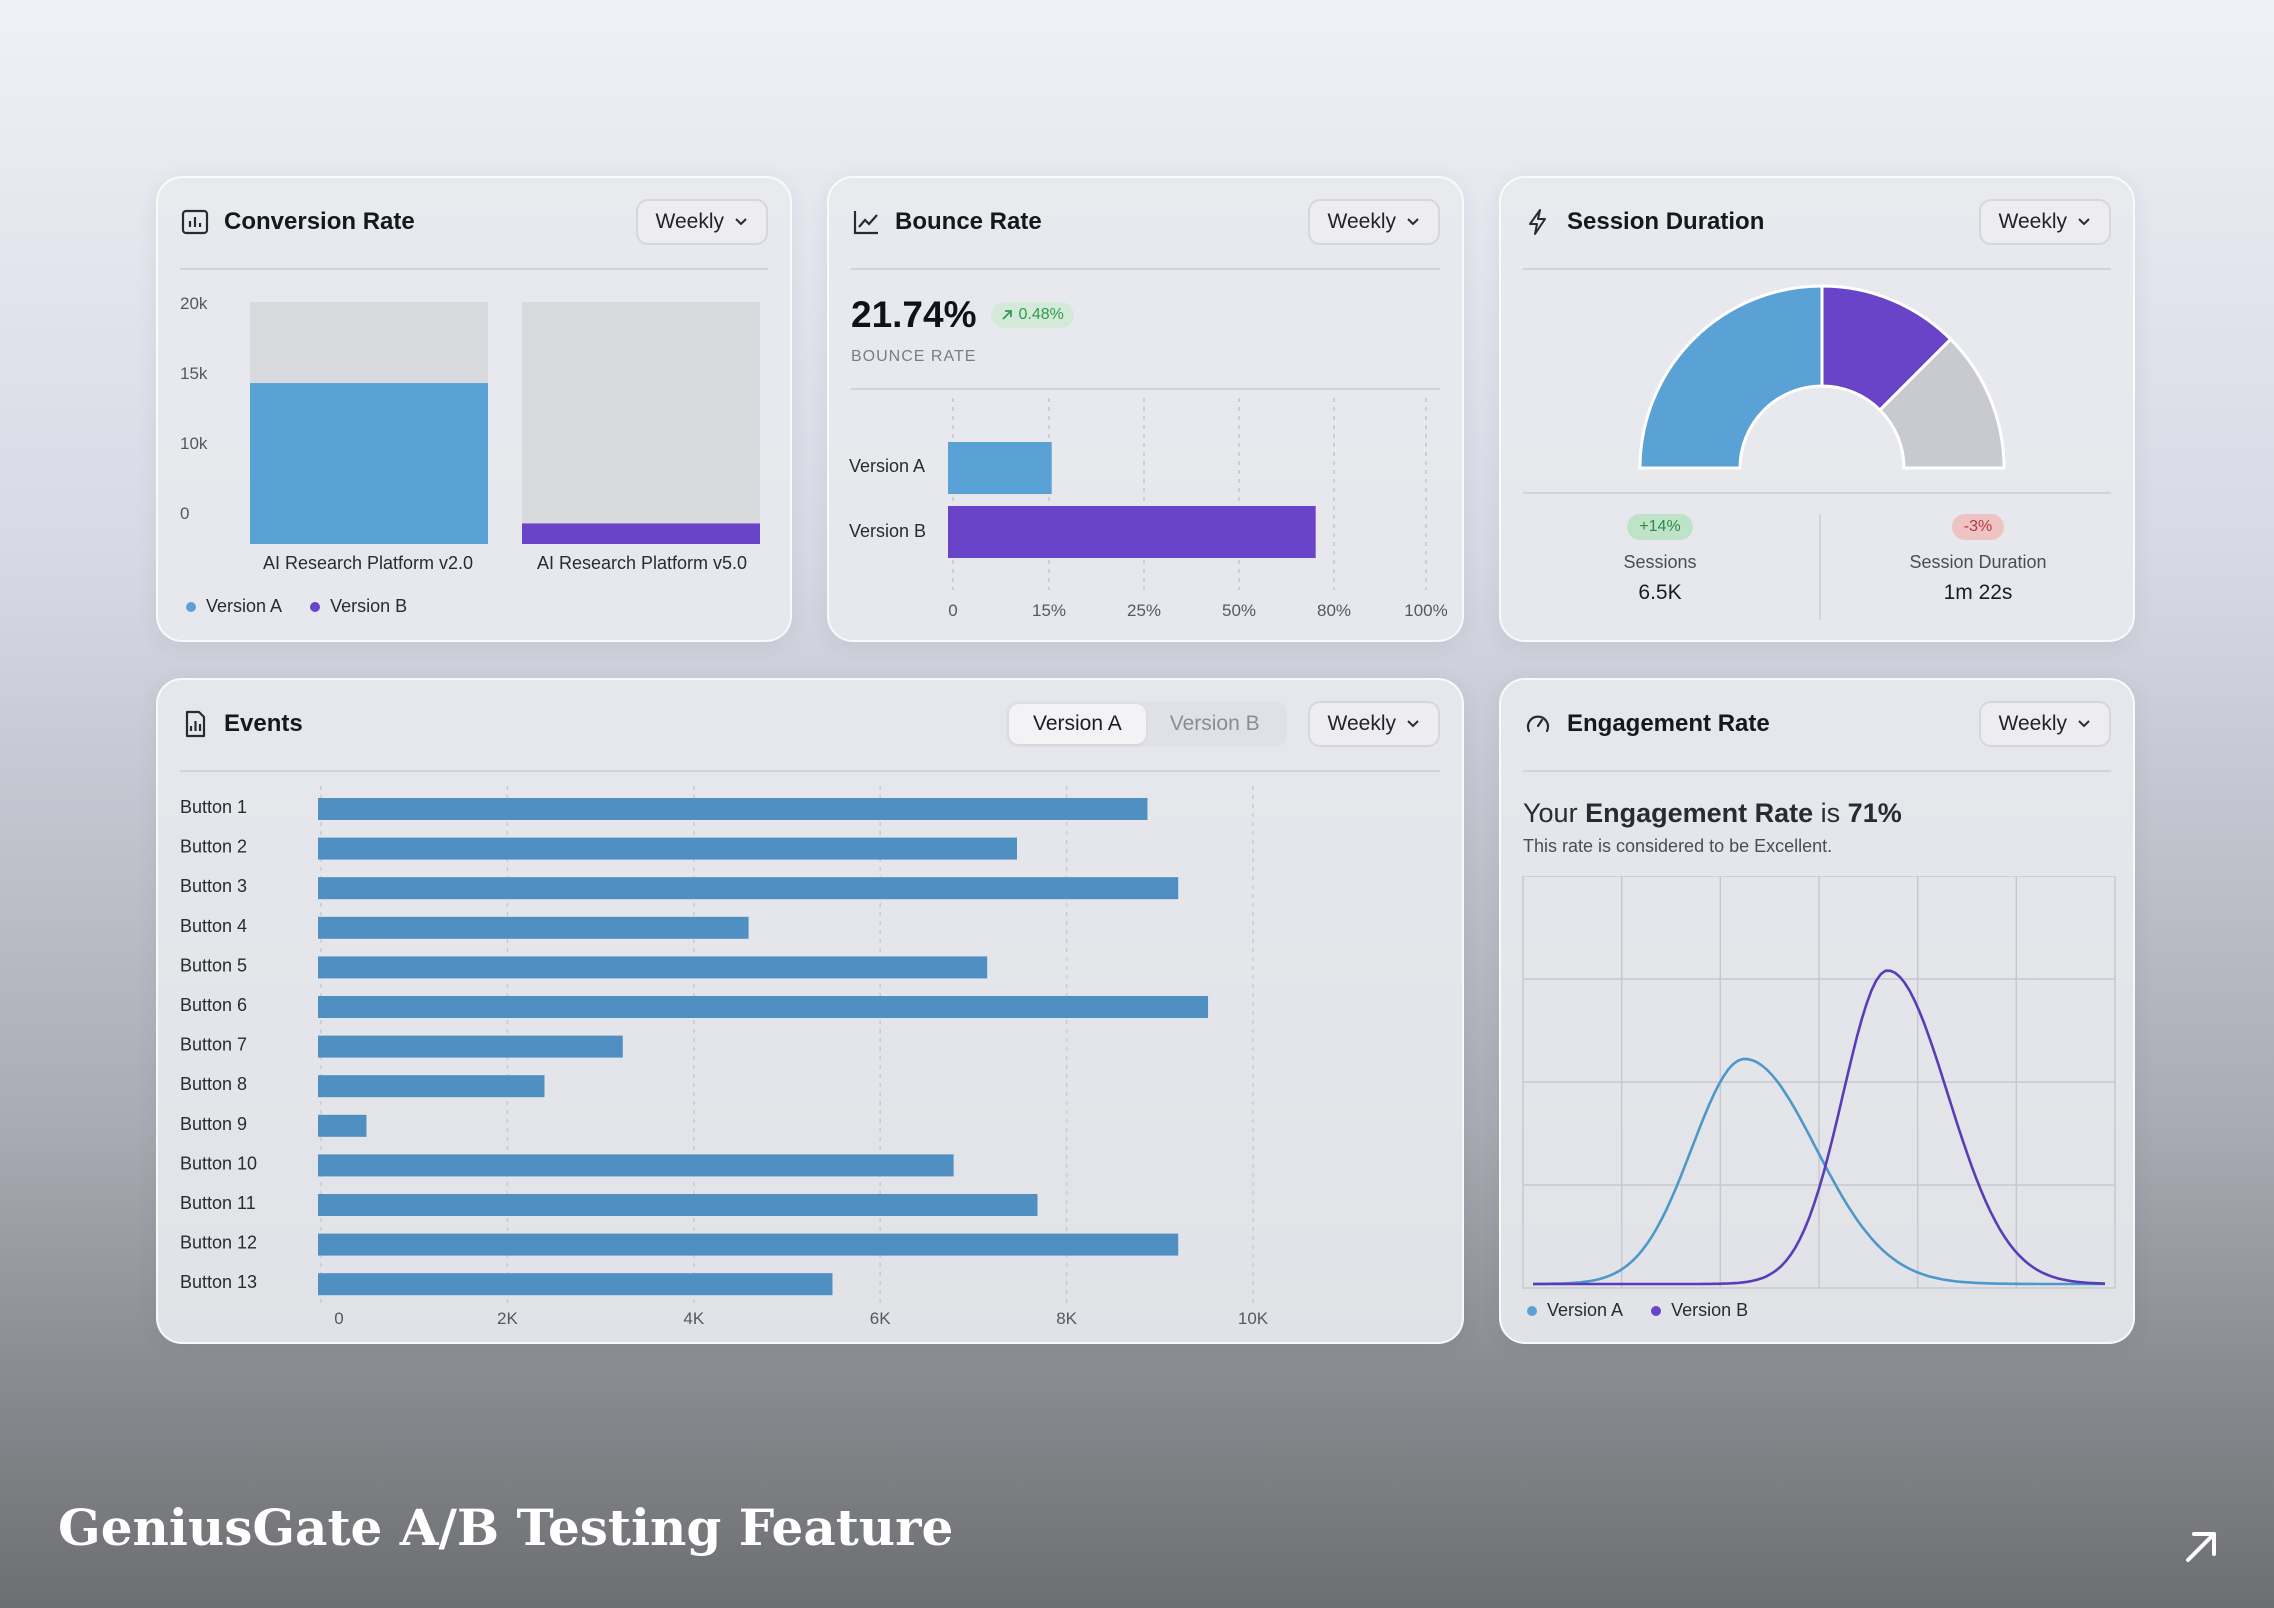 This screenshot has width=2274, height=1608. I want to click on metric-divider, so click(1145, 389).